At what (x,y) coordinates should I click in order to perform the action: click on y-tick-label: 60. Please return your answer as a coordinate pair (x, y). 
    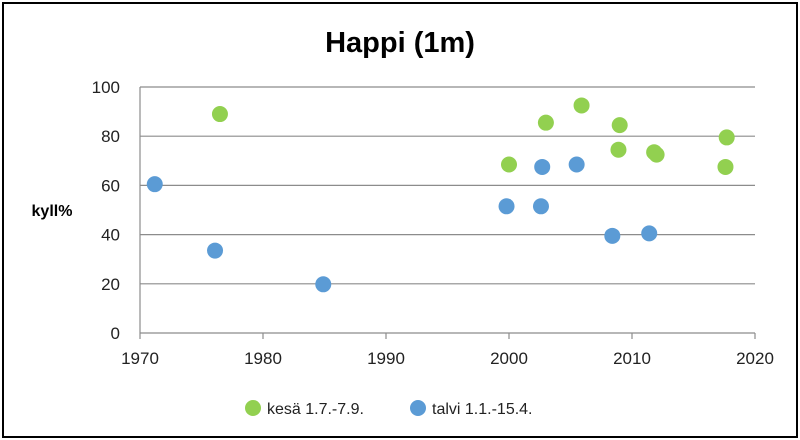
    Looking at the image, I should click on (110, 185).